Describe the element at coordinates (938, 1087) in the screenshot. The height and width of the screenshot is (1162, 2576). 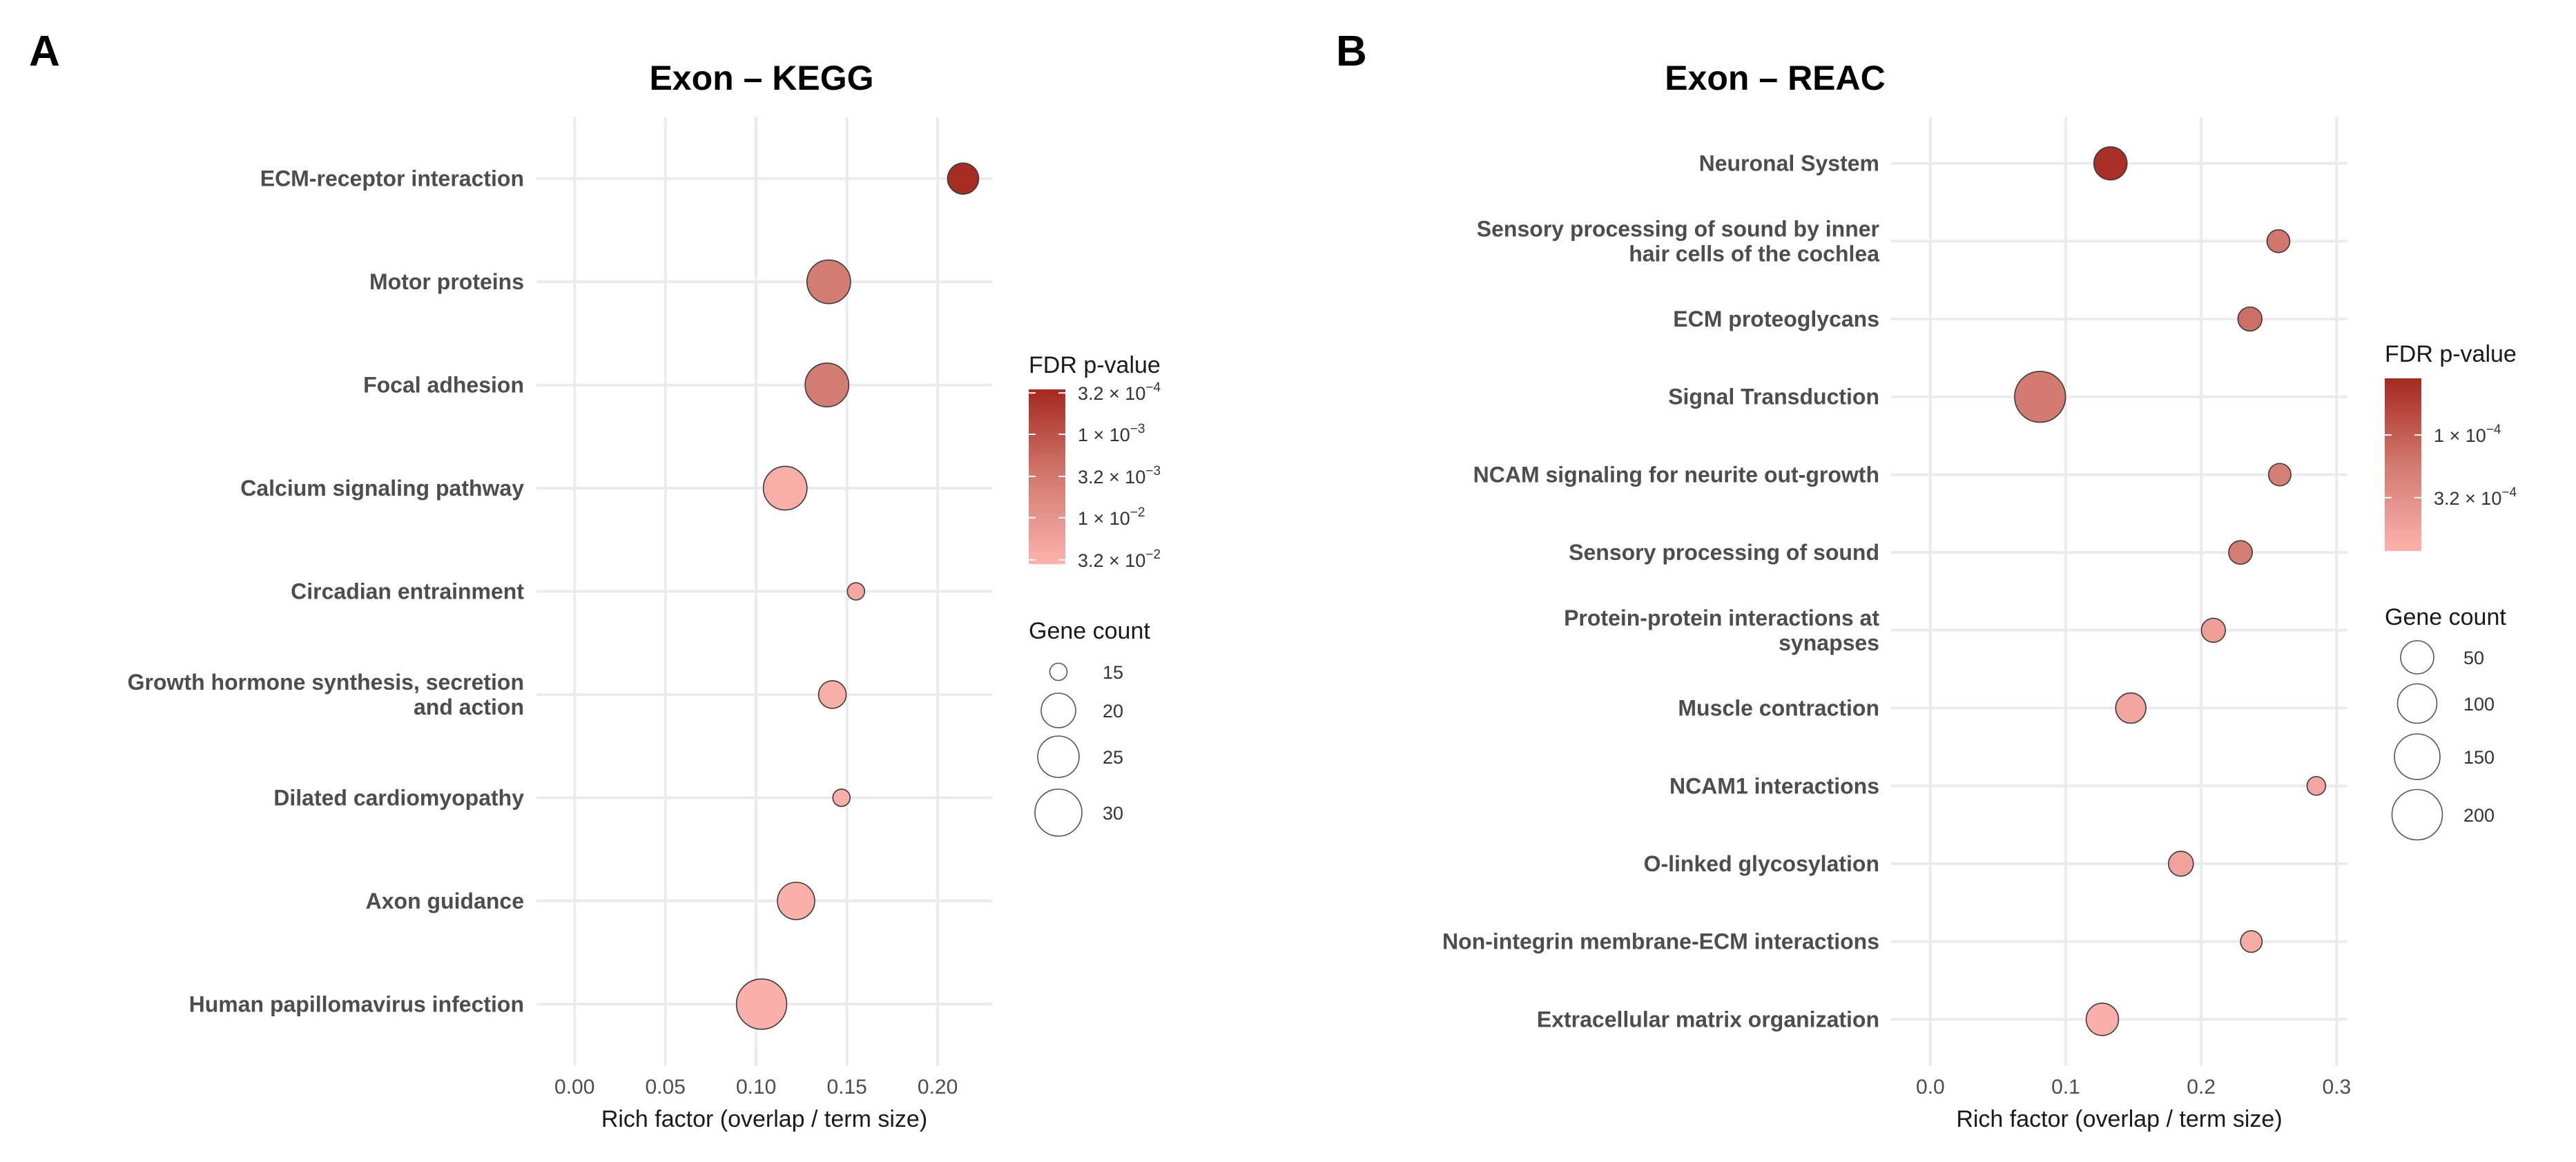
I see `x-tick-label: 0.20` at that location.